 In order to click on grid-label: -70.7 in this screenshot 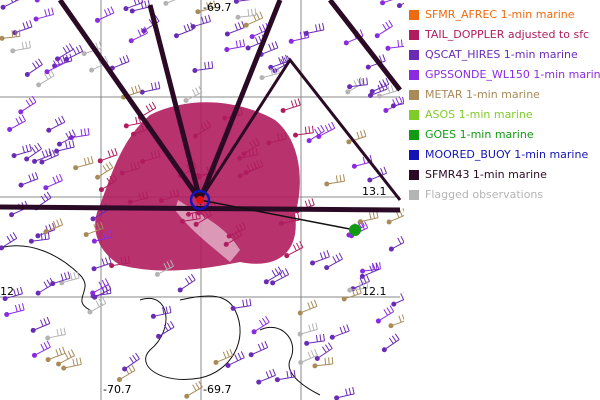, I will do `click(117, 389)`.